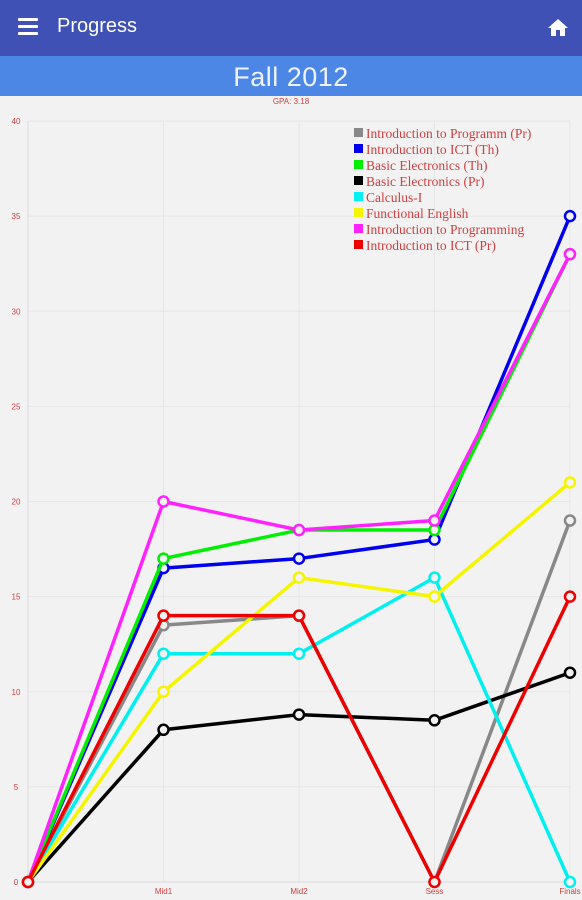 The image size is (582, 900). What do you see at coordinates (394, 197) in the screenshot?
I see `legend-entry: Calculus-I` at bounding box center [394, 197].